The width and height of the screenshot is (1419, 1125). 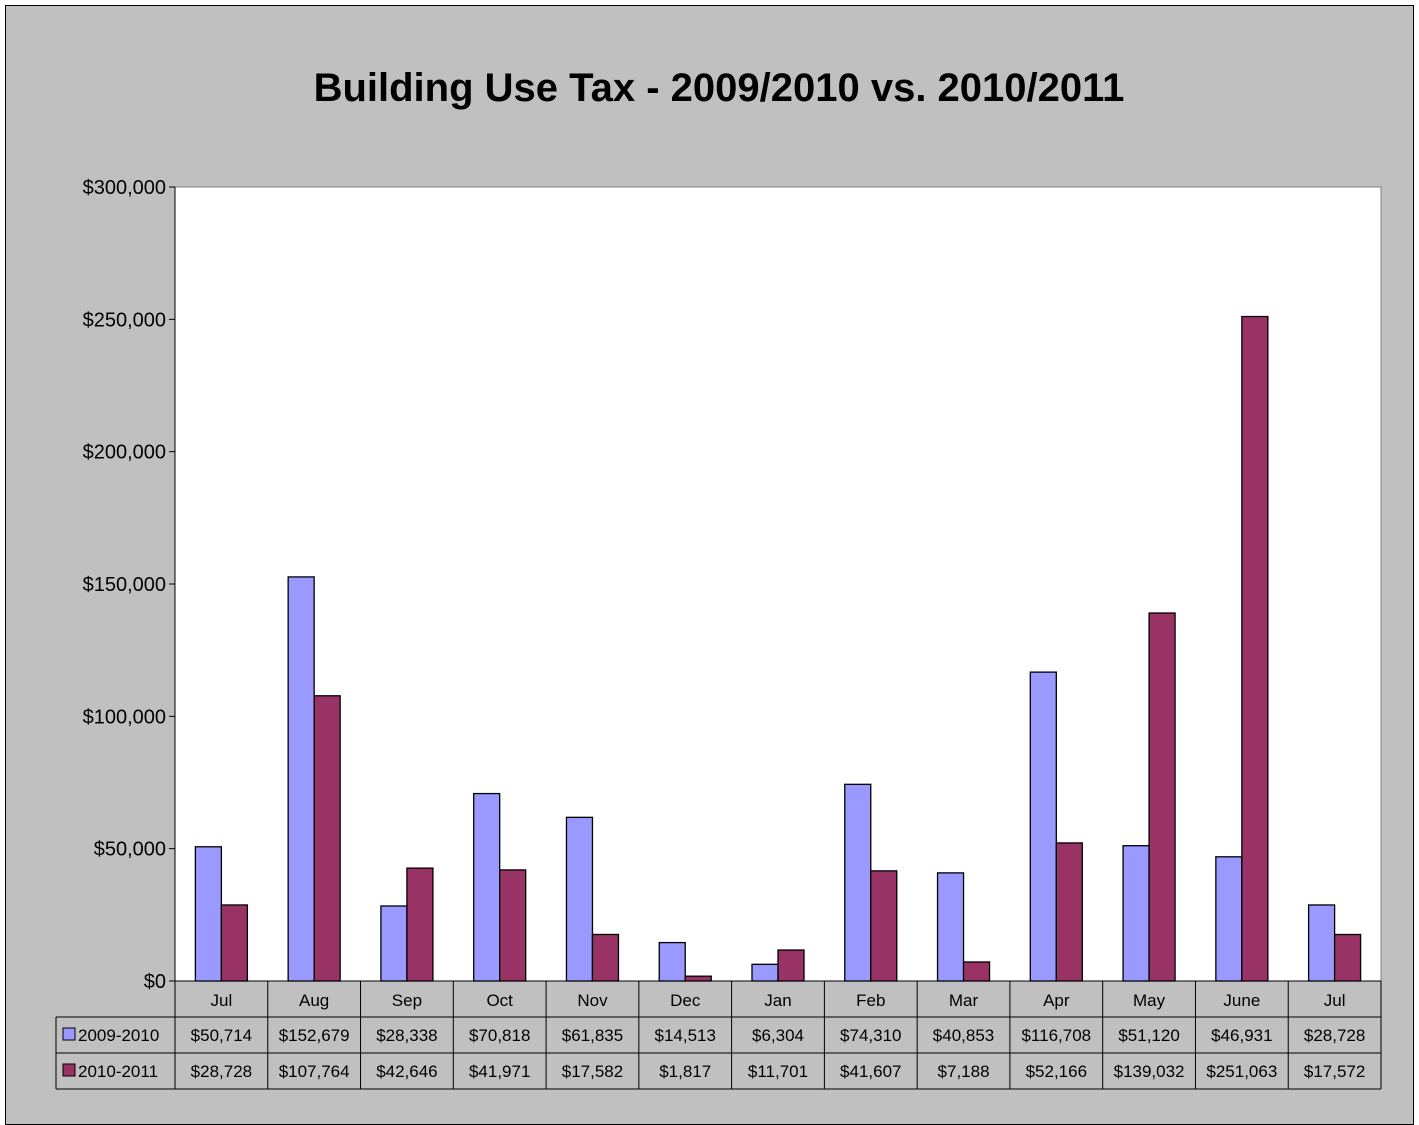 I want to click on x-tick-label: Apr, so click(x=1056, y=1000).